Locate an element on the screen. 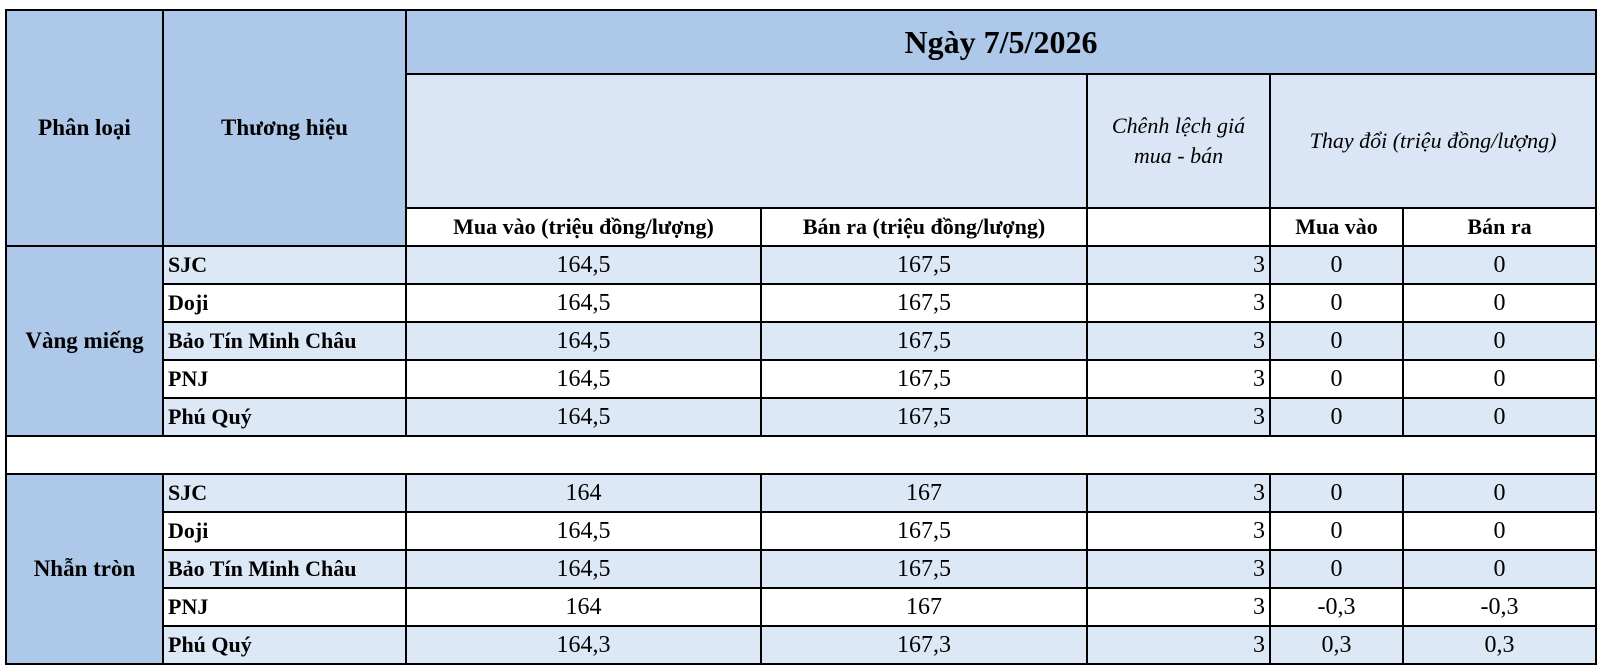 This screenshot has width=1608, height=672. change-header: Thay đổi (triệu đồng/lượng) is located at coordinates (1433, 141).